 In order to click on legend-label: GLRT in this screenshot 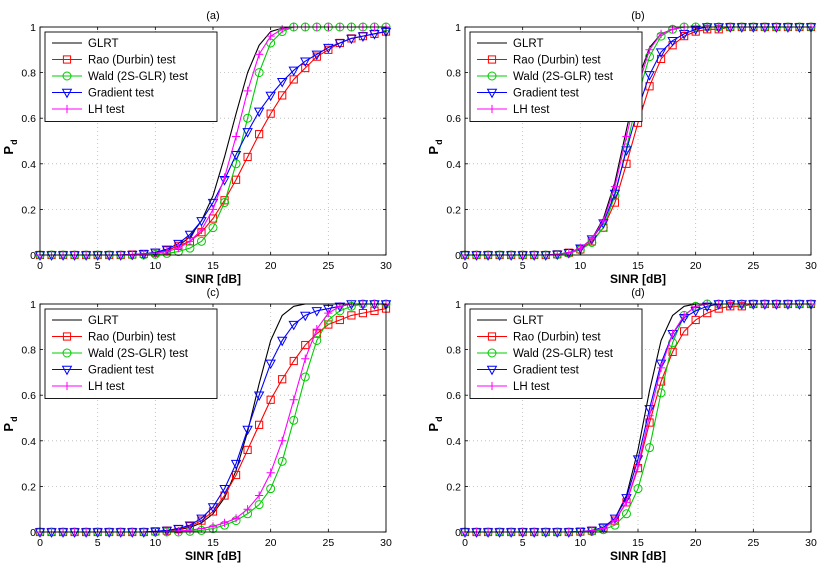, I will do `click(528, 44)`.